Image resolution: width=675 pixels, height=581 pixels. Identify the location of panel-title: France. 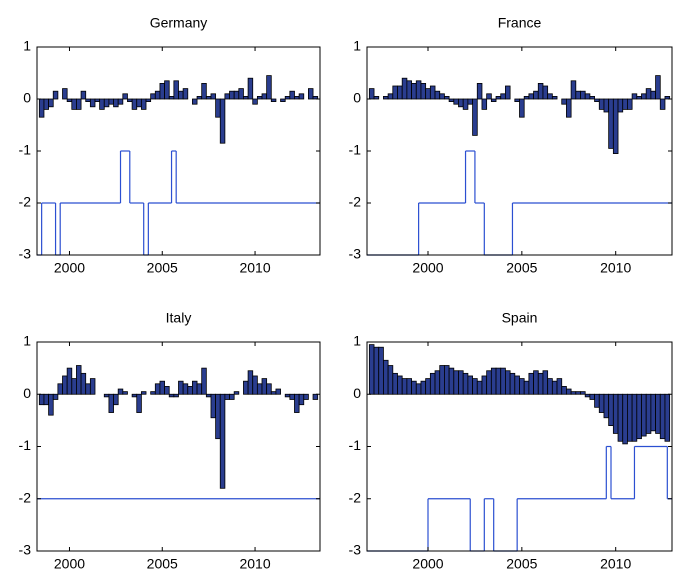
(520, 23).